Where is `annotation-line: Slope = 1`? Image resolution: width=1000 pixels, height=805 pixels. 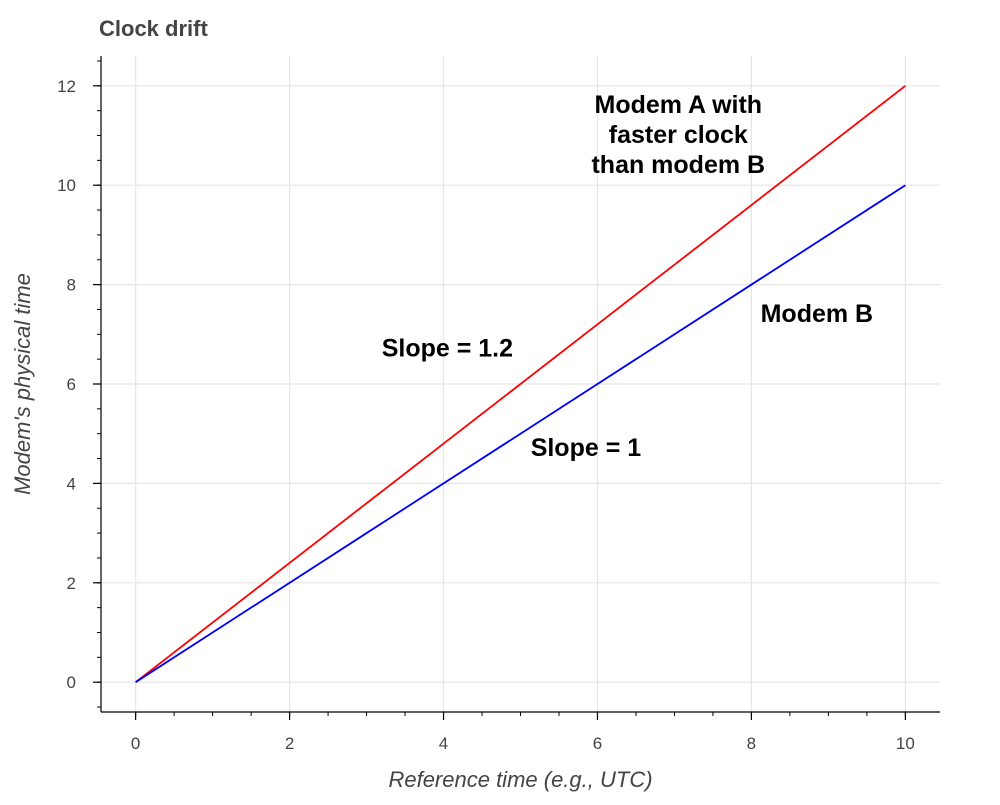 annotation-line: Slope = 1 is located at coordinates (586, 448).